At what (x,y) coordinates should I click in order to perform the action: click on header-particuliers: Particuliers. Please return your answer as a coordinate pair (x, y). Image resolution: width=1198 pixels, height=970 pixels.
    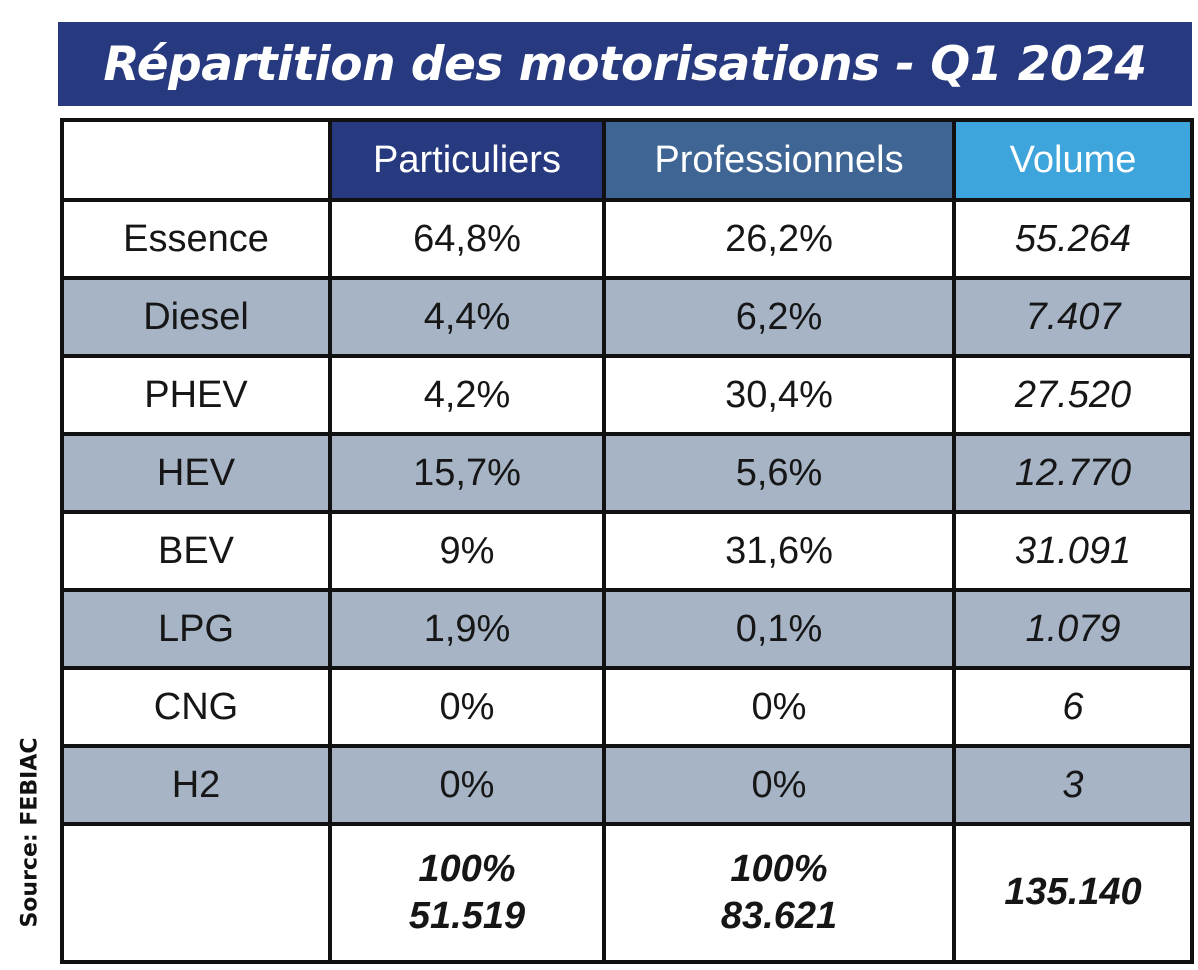
    Looking at the image, I should click on (467, 160).